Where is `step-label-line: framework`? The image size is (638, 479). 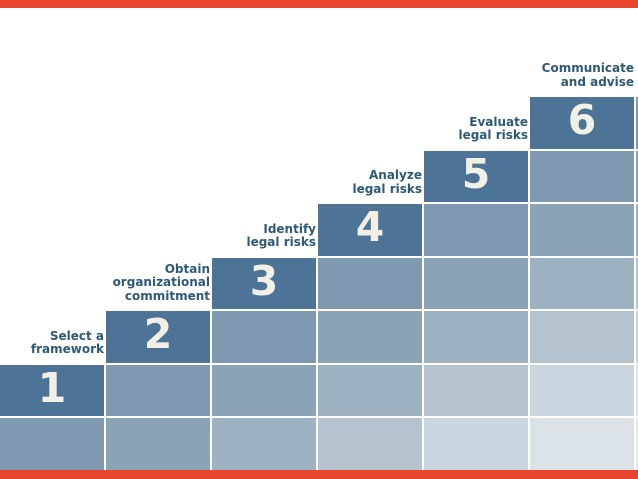
step-label-line: framework is located at coordinates (67, 349).